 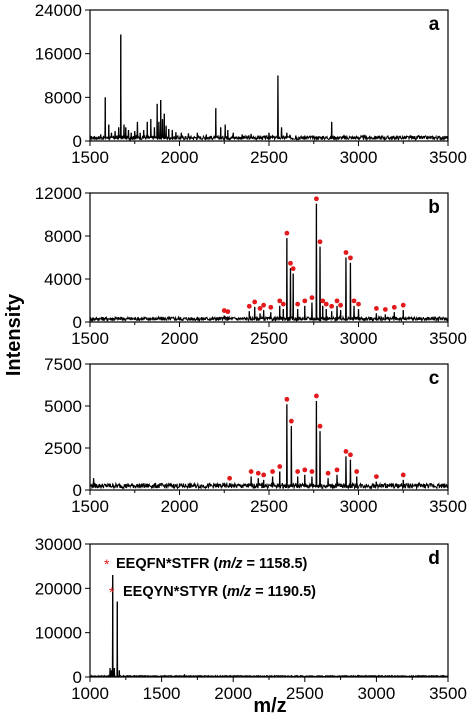 What do you see at coordinates (58, 588) in the screenshot?
I see `y-tick-label: 20000` at bounding box center [58, 588].